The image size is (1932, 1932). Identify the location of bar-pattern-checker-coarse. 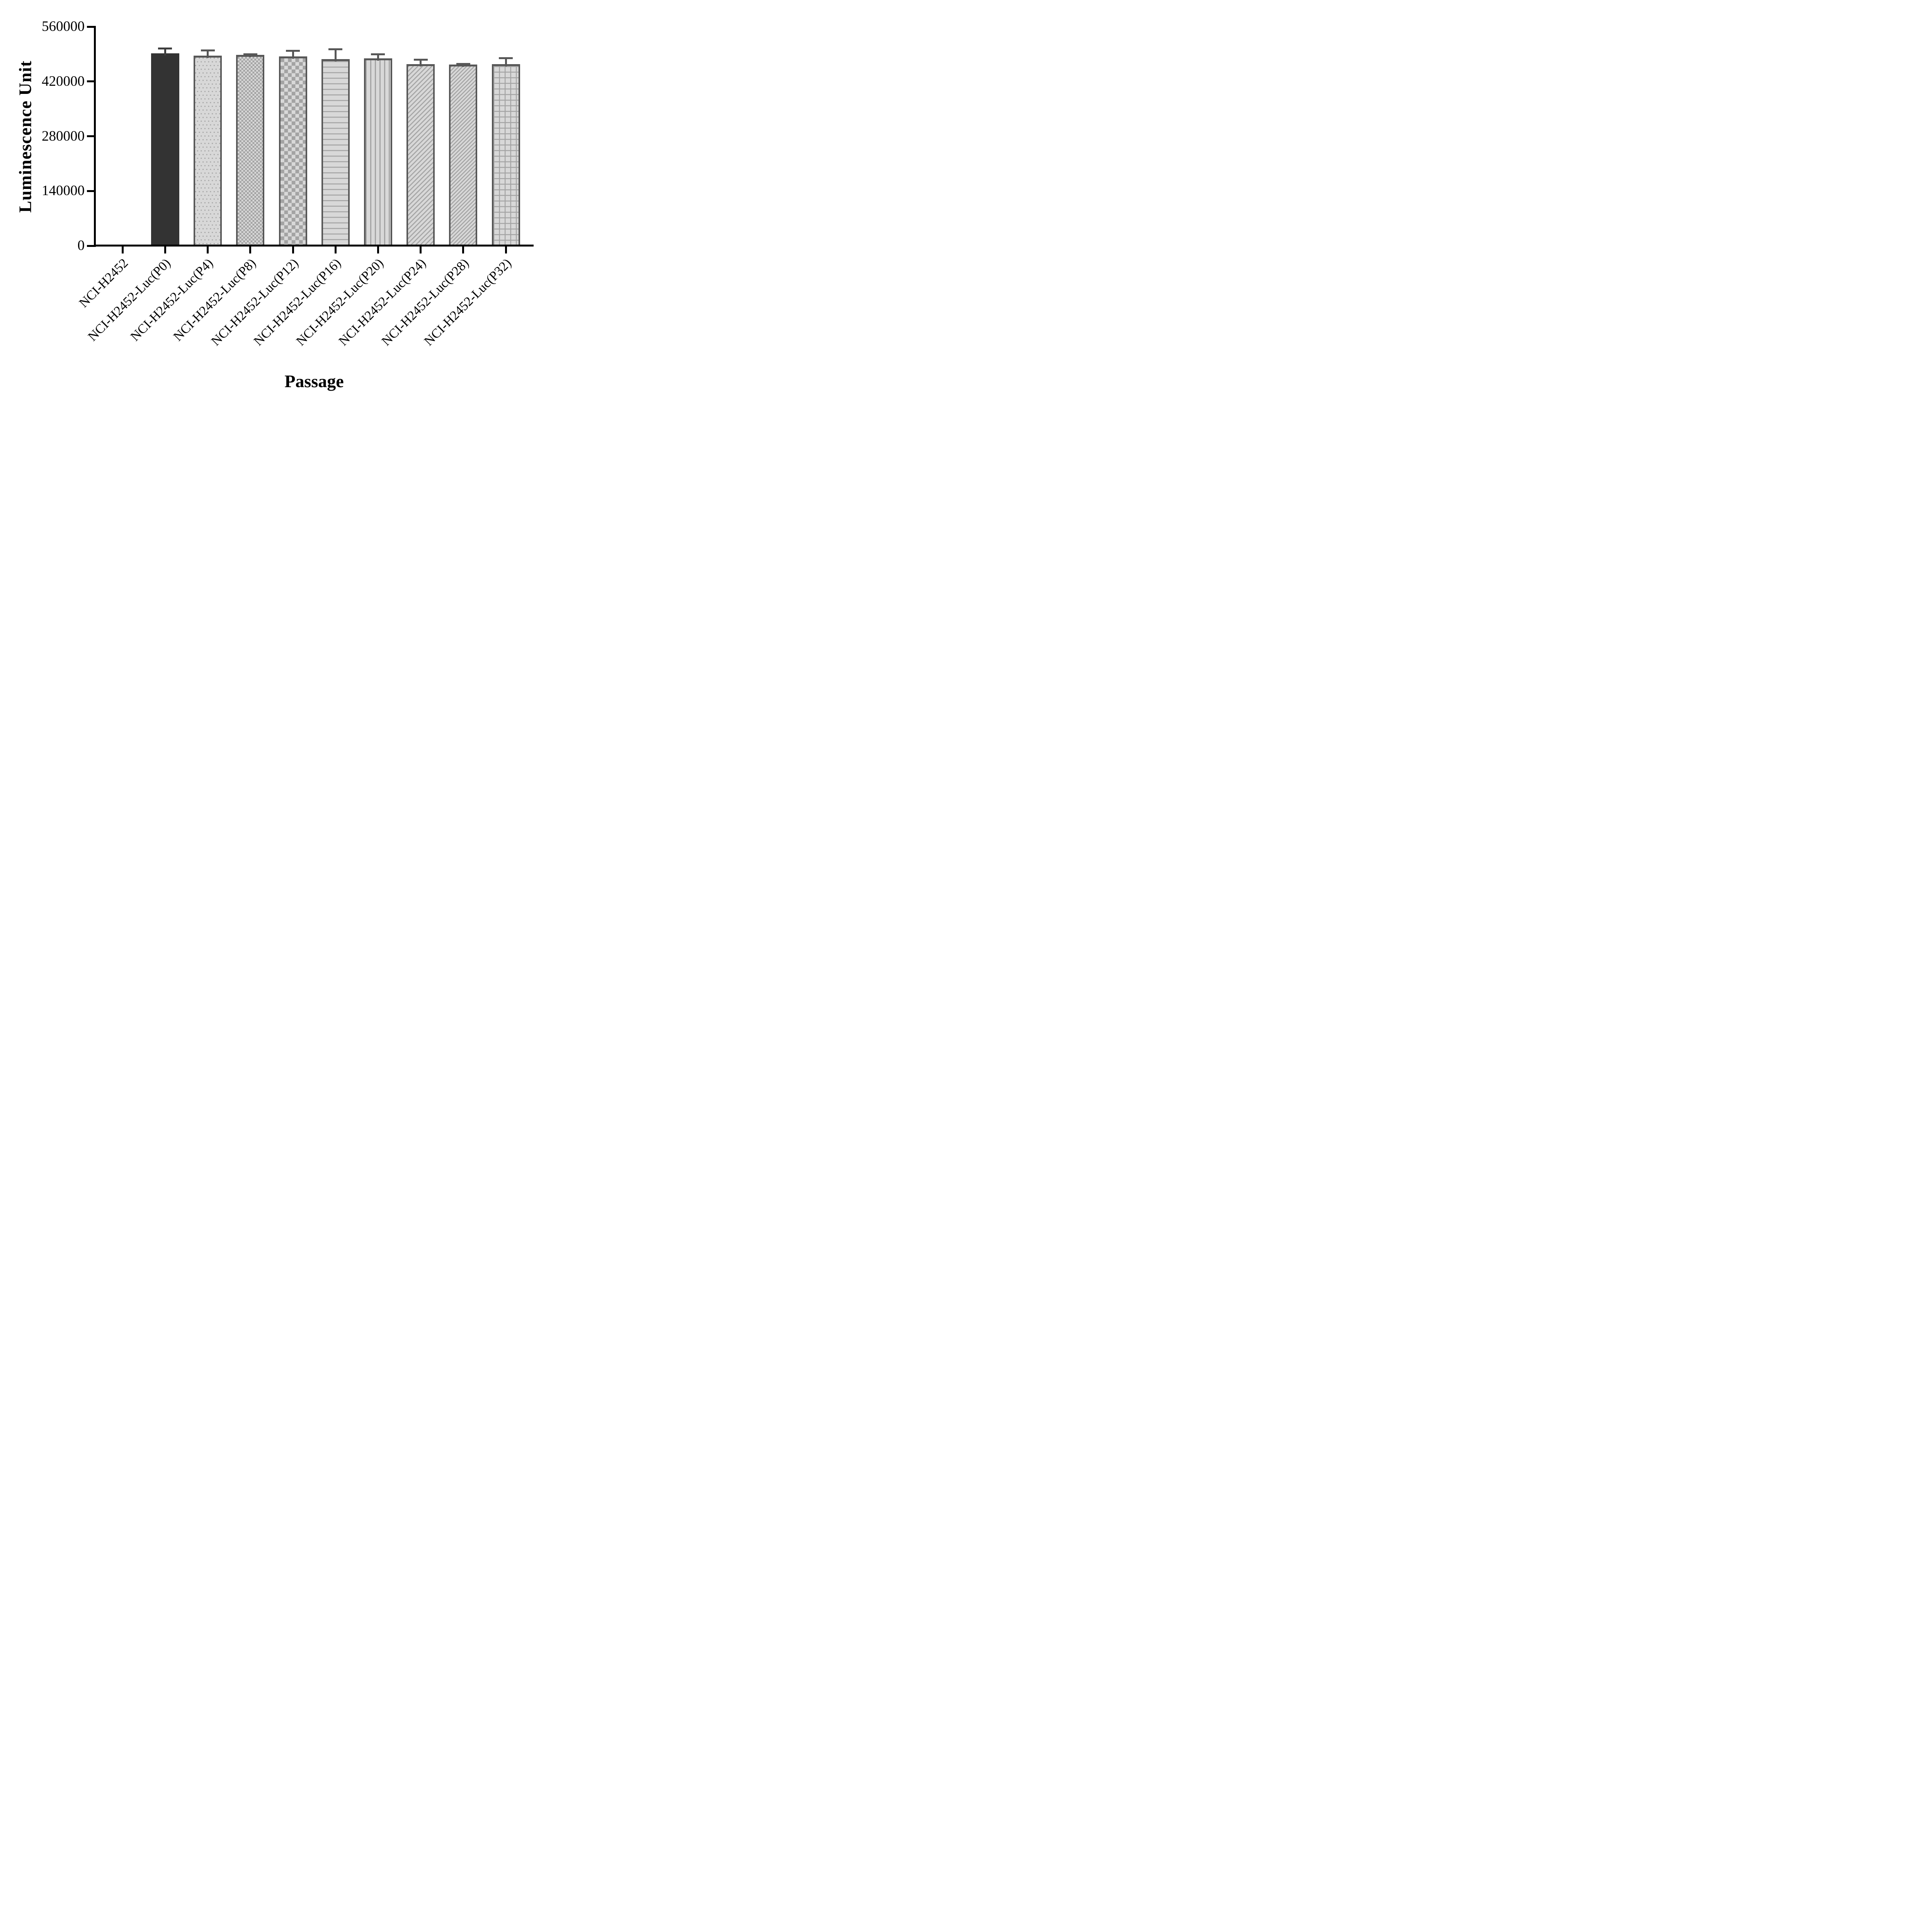
(293, 152).